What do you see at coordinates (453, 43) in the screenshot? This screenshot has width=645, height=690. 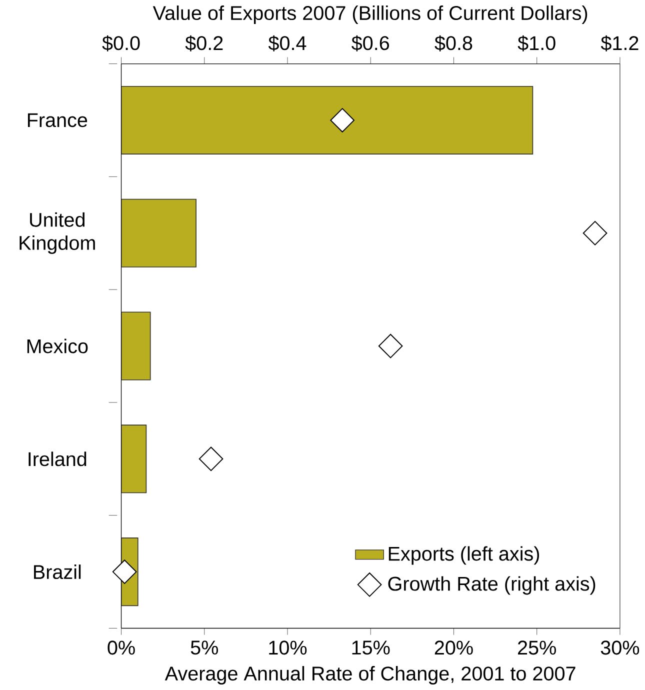 I see `x2-tick-label: $0.8` at bounding box center [453, 43].